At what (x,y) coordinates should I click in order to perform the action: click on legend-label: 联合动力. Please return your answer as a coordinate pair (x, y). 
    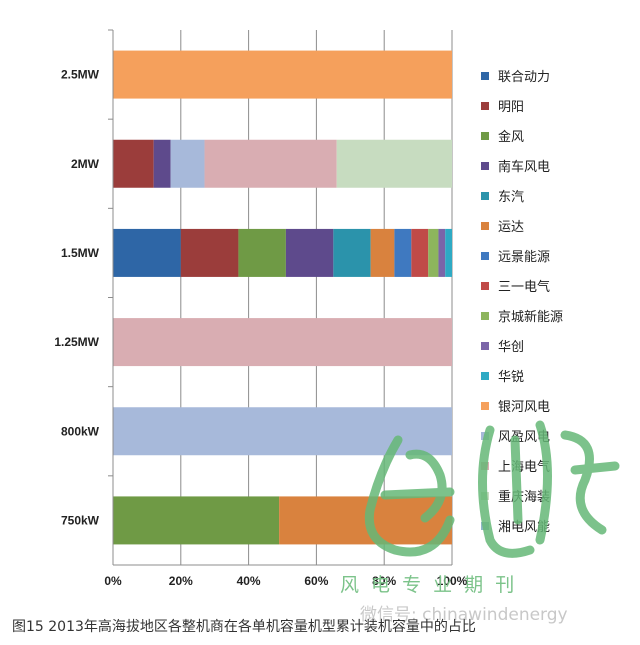
    Looking at the image, I should click on (524, 77).